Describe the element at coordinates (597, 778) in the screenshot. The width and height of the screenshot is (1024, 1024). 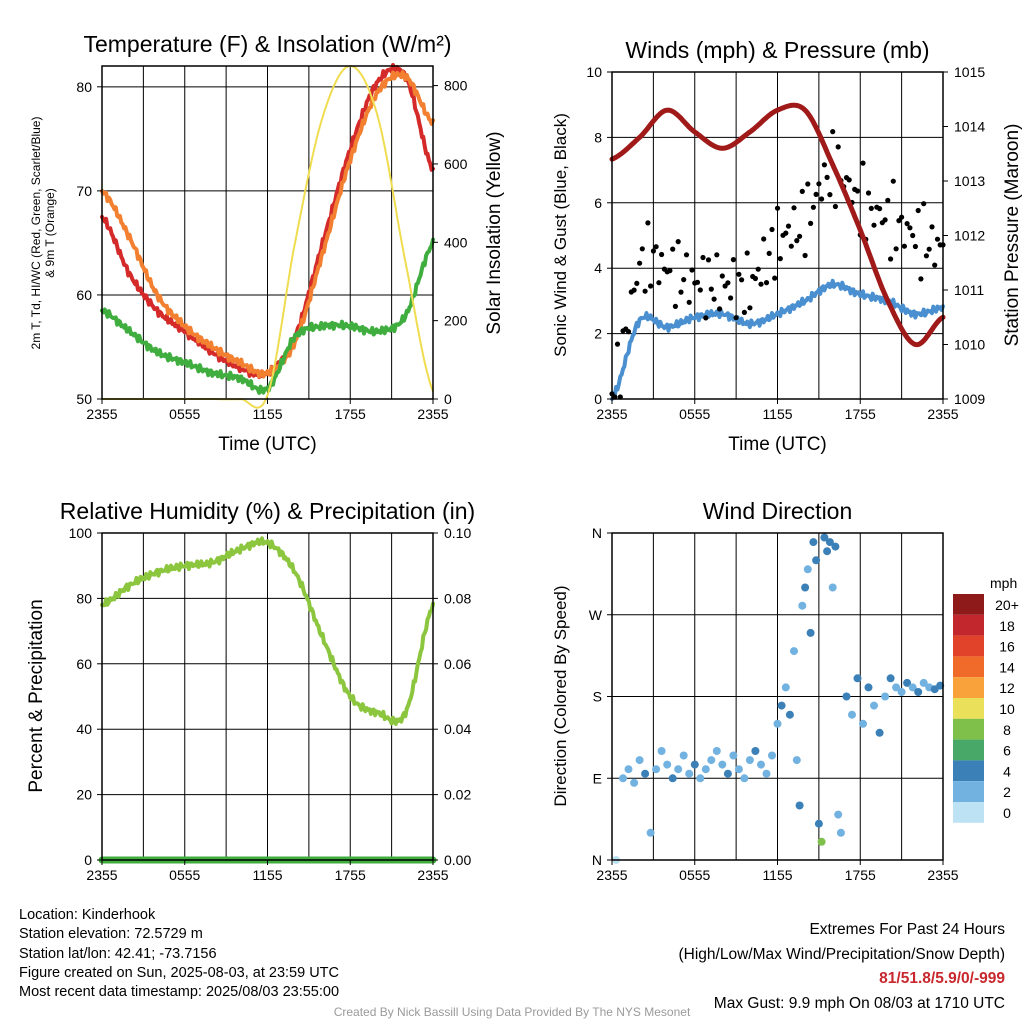
I see `y-tick-label: E` at that location.